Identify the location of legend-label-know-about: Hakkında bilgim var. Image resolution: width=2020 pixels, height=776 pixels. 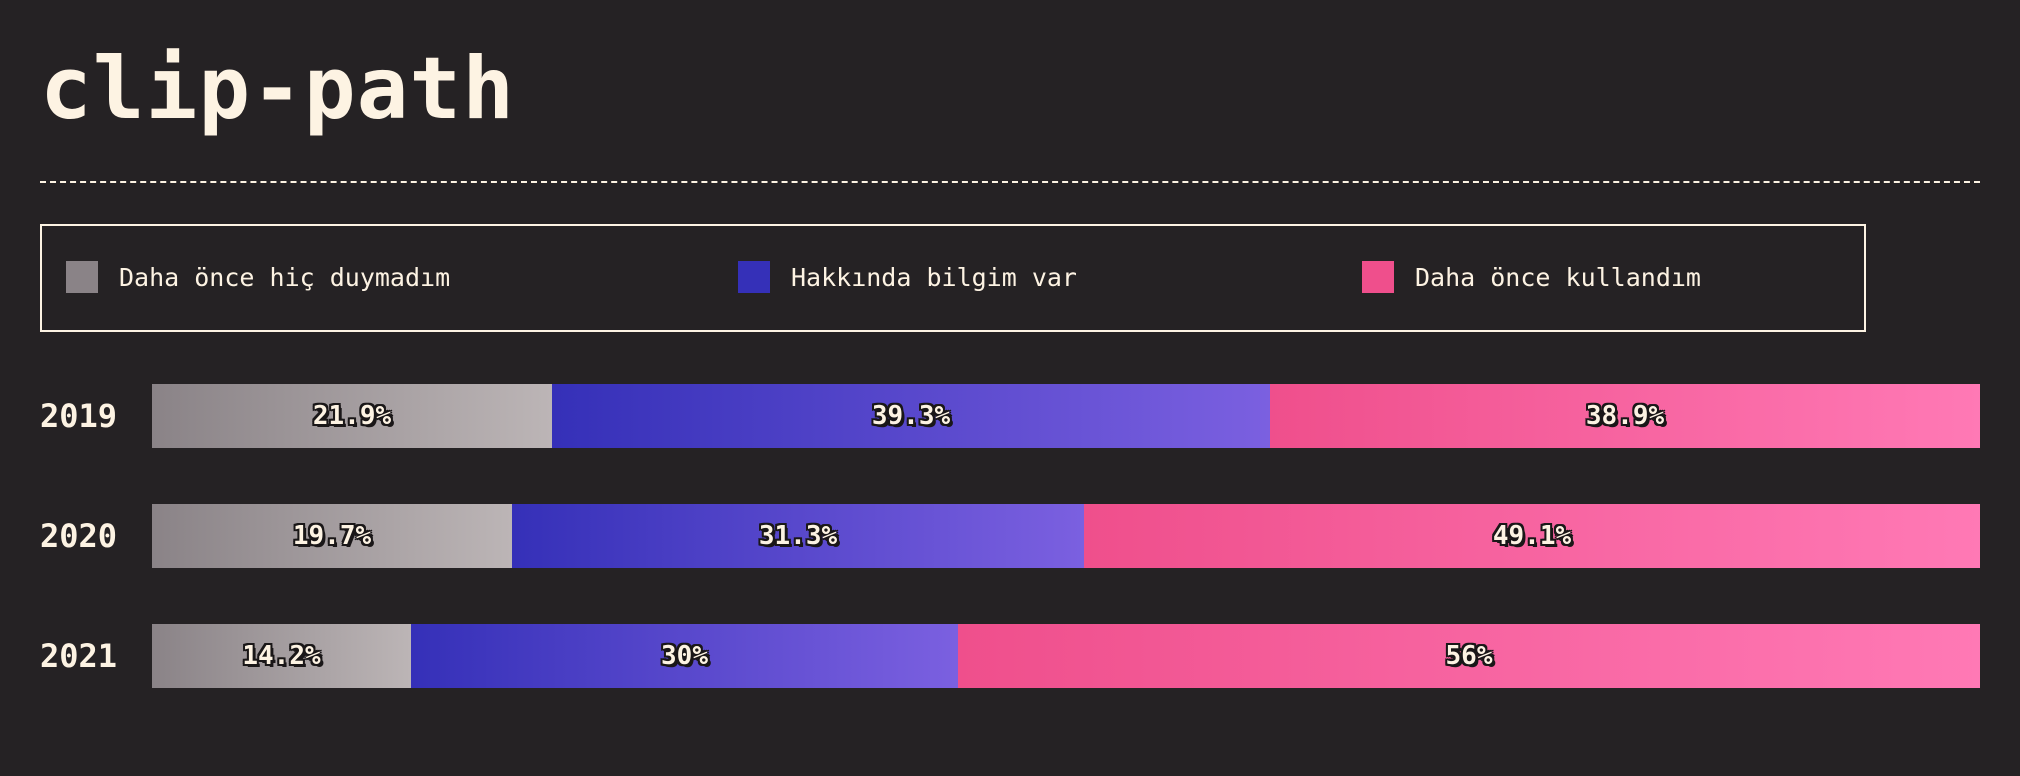
(934, 277).